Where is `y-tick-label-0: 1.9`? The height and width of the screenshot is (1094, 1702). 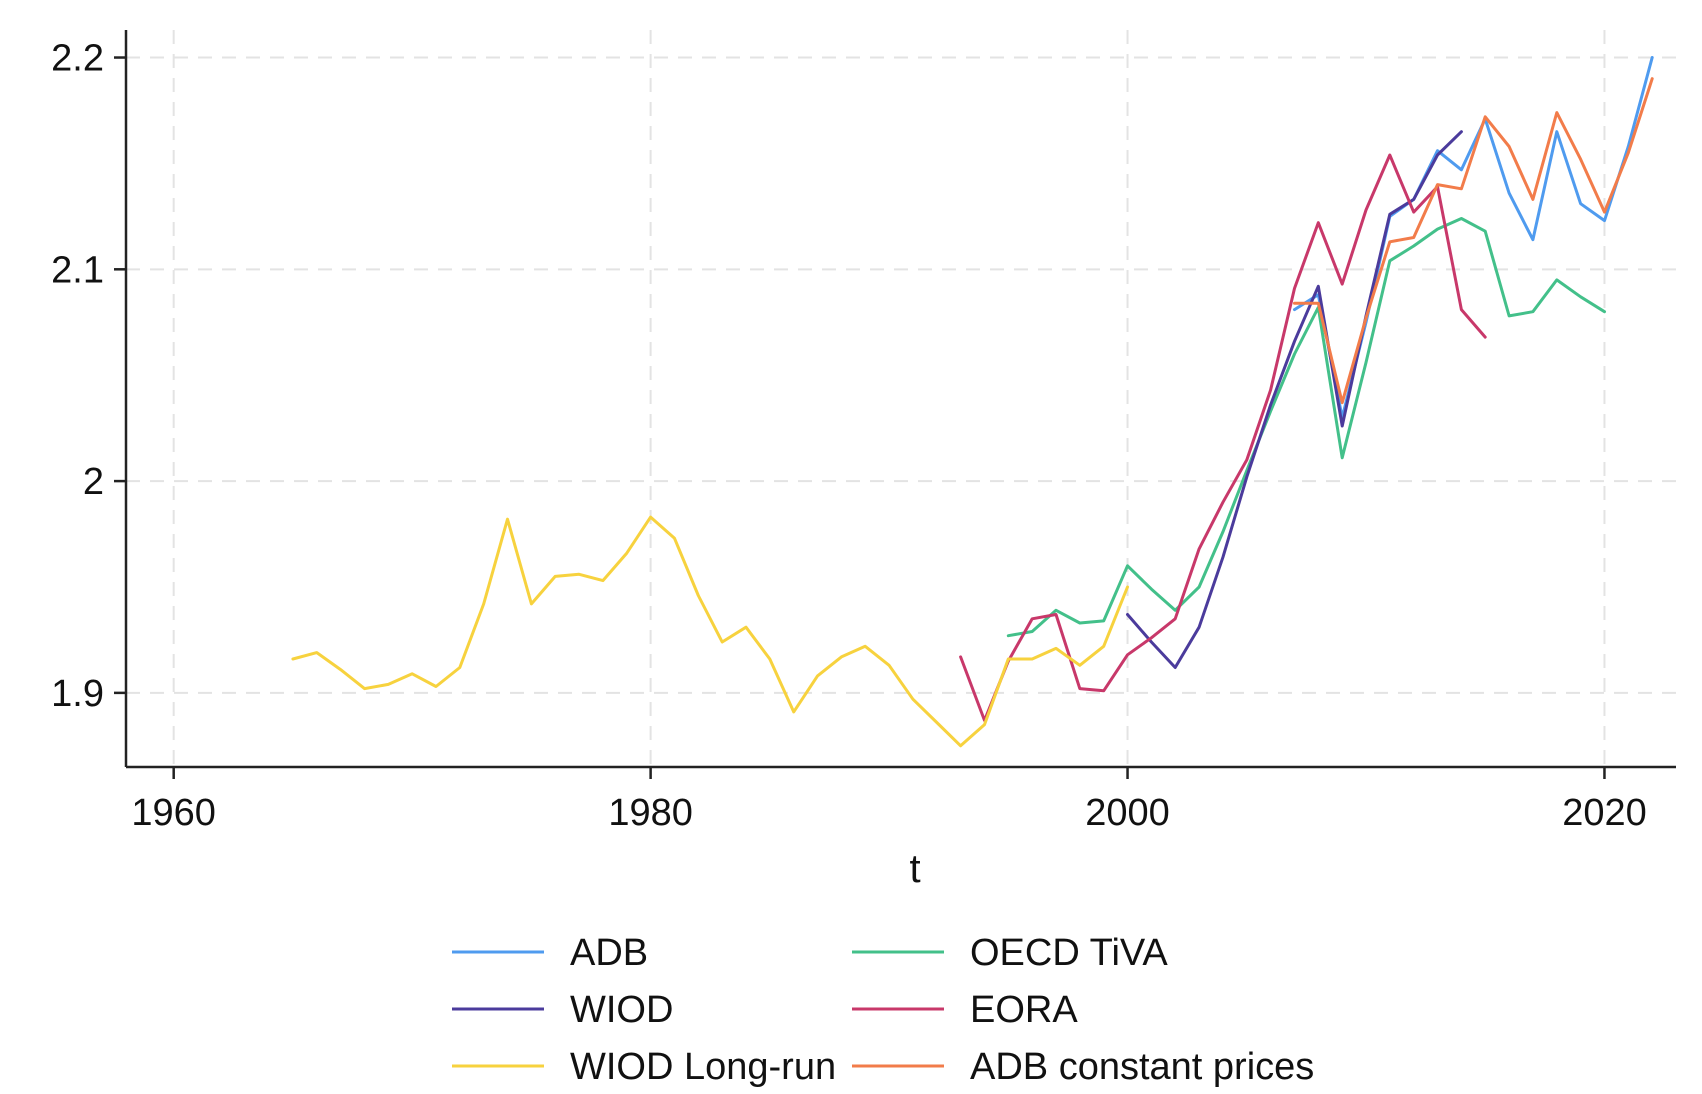
y-tick-label-0: 1.9 is located at coordinates (77, 694).